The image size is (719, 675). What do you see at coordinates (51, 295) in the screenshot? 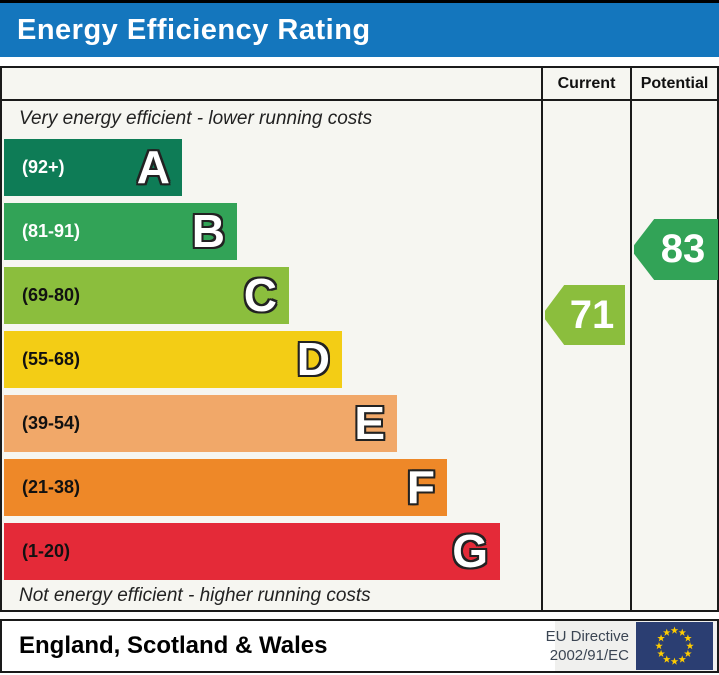
I see `band-range: (69-80)` at bounding box center [51, 295].